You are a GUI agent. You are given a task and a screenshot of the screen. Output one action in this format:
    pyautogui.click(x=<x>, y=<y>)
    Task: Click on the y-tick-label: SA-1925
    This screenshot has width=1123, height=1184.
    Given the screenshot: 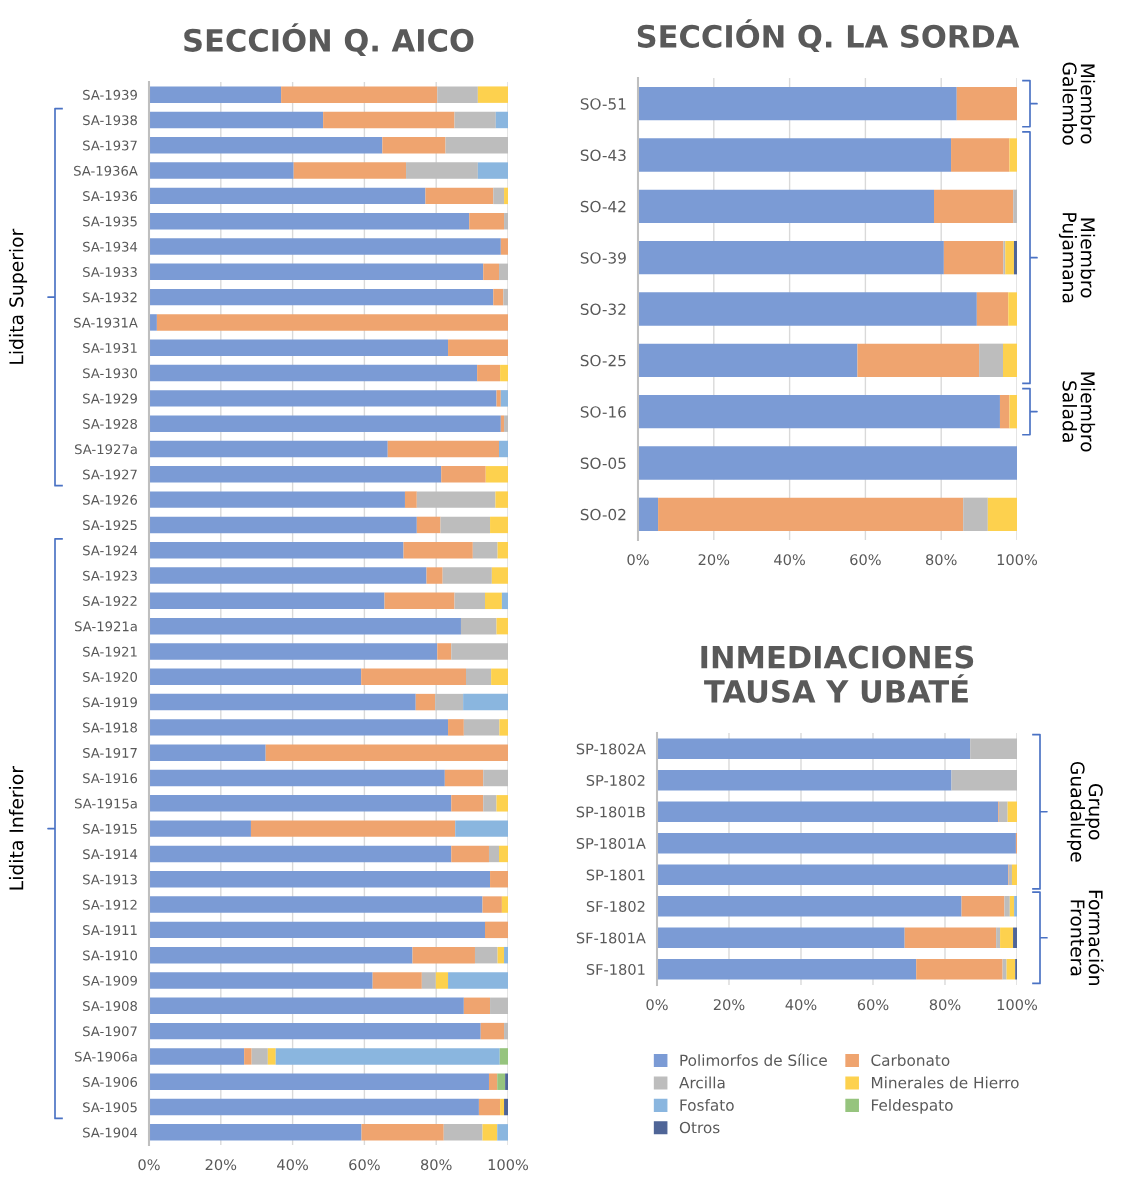 What is the action you would take?
    pyautogui.click(x=110, y=525)
    